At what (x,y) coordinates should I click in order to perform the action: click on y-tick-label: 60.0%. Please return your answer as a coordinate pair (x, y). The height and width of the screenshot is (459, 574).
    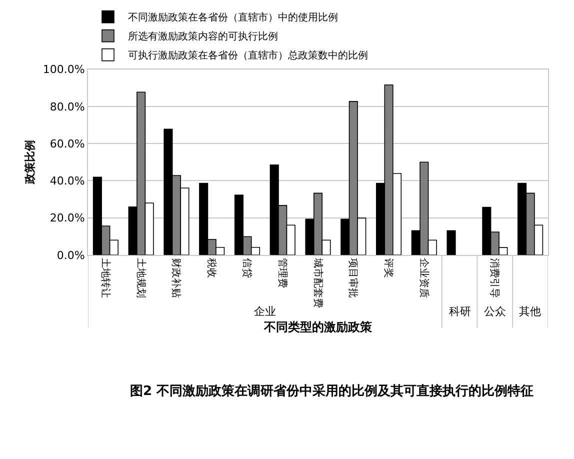
    Looking at the image, I should click on (67, 143).